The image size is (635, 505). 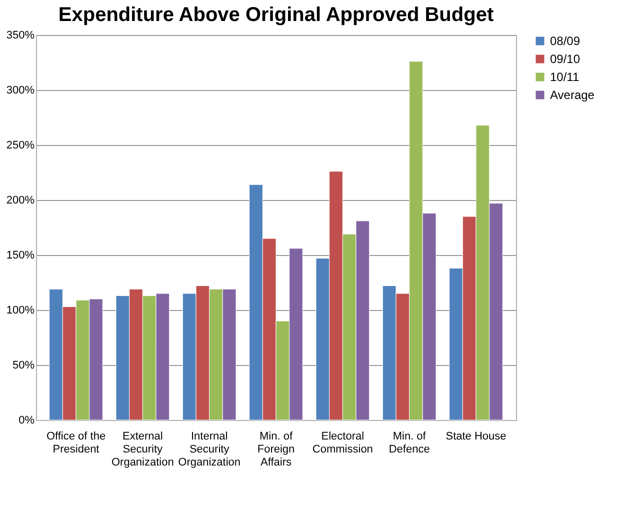 What do you see at coordinates (209, 449) in the screenshot?
I see `x-tick-label: Internal Security Organization` at bounding box center [209, 449].